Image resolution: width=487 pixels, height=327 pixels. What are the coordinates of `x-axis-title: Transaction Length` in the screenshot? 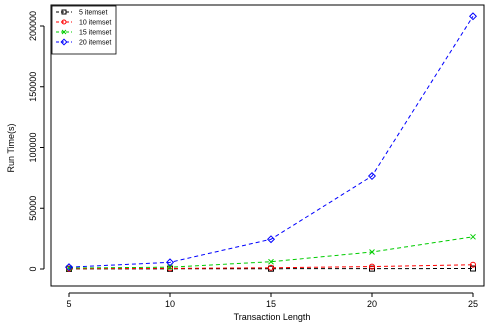 It's located at (272, 317).